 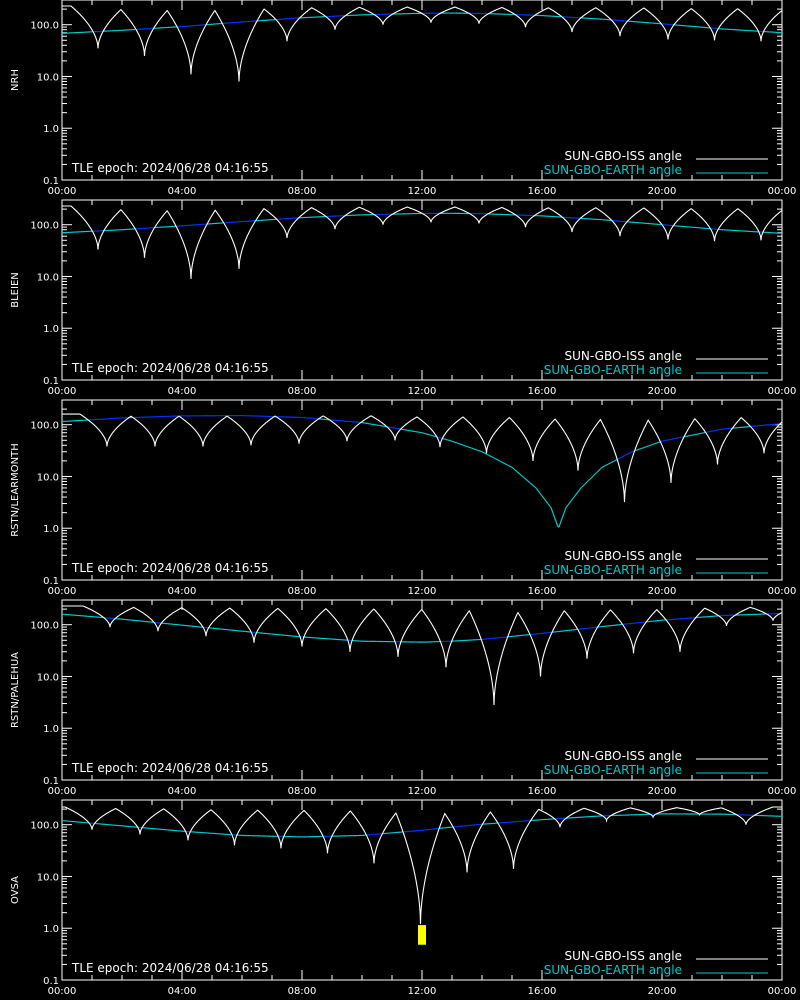 What do you see at coordinates (15, 80) in the screenshot?
I see `station-label: NRH` at bounding box center [15, 80].